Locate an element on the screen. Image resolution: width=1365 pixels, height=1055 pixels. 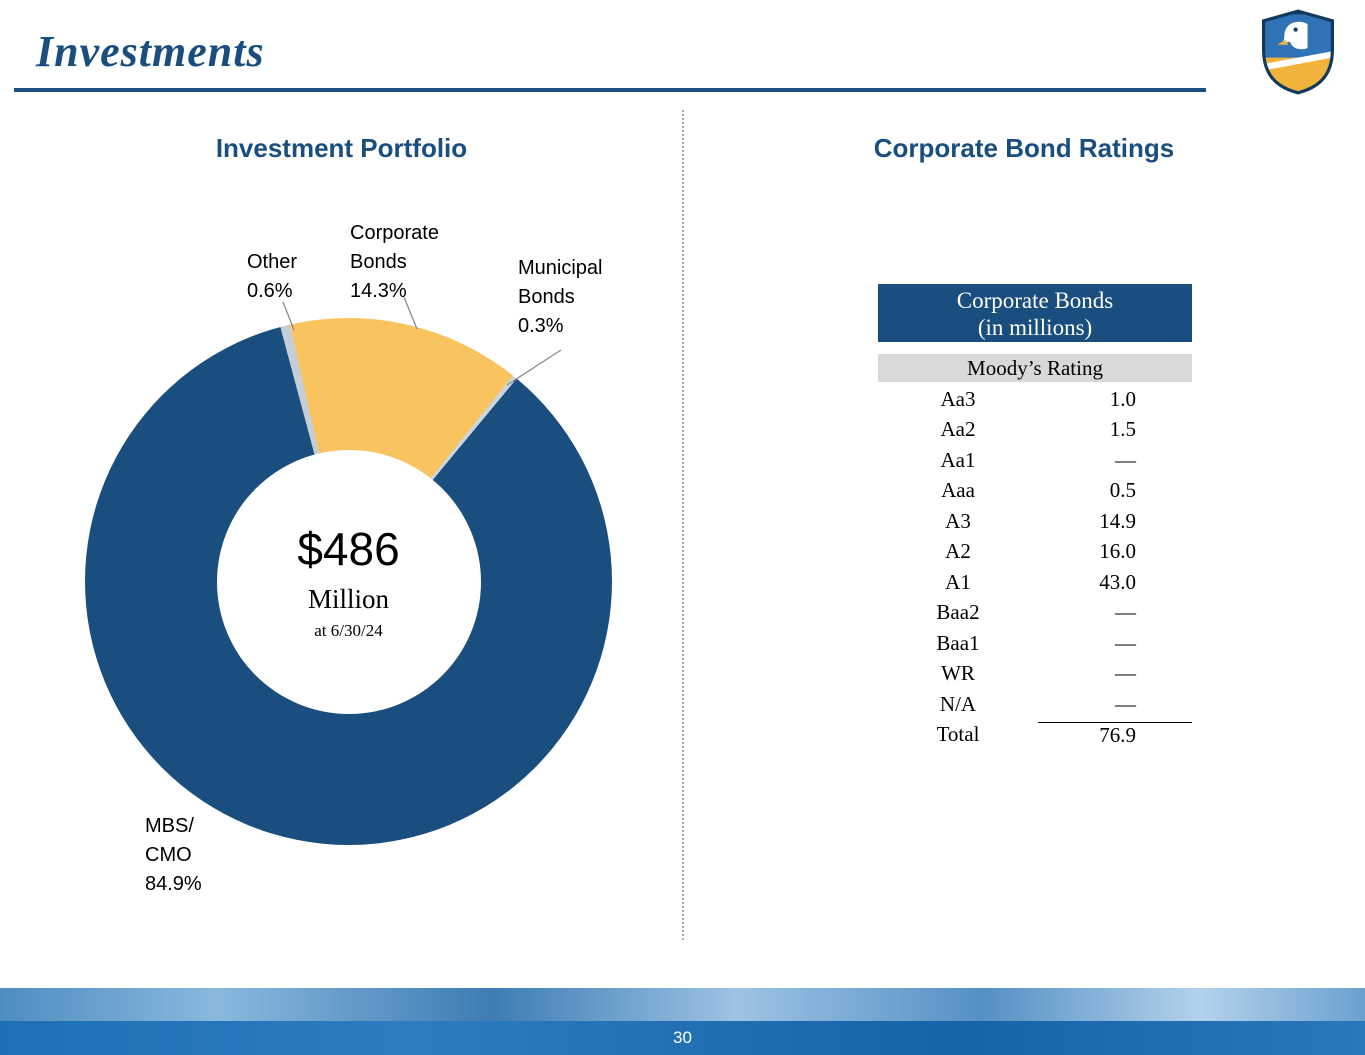
table-row: Aa3 1.0 is located at coordinates (1038, 398).